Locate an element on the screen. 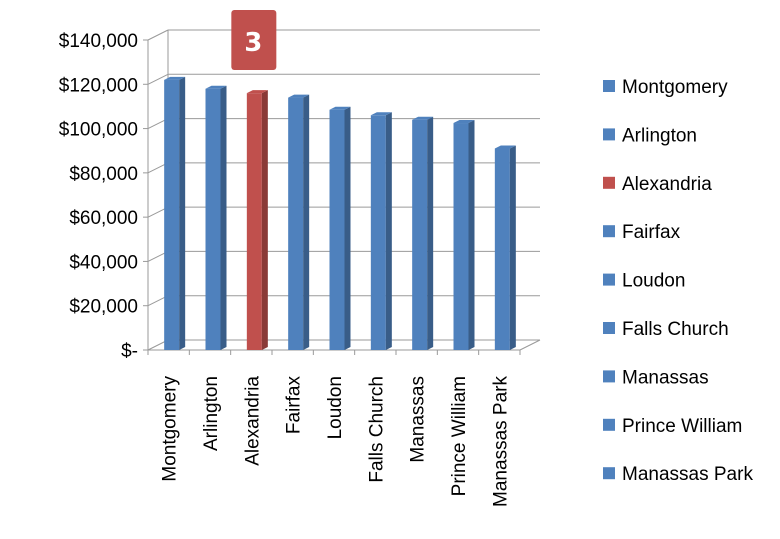  legend-item: Montgomery is located at coordinates (665, 87).